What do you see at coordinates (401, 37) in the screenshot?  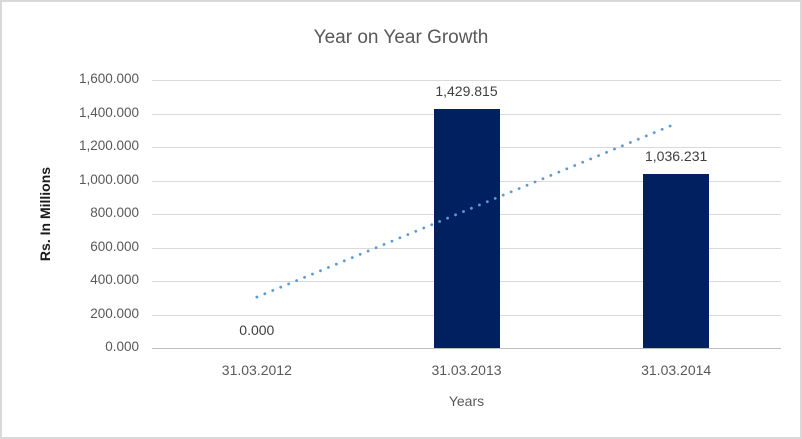 I see `chart-title: Year on Year Growth` at bounding box center [401, 37].